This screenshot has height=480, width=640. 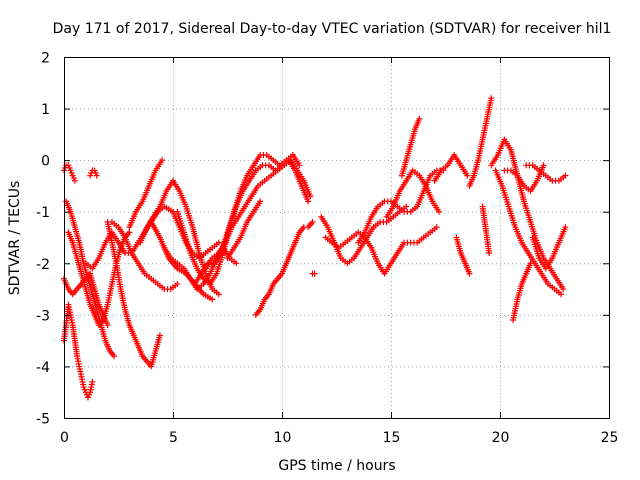 I want to click on series-t34, so click(x=549, y=248).